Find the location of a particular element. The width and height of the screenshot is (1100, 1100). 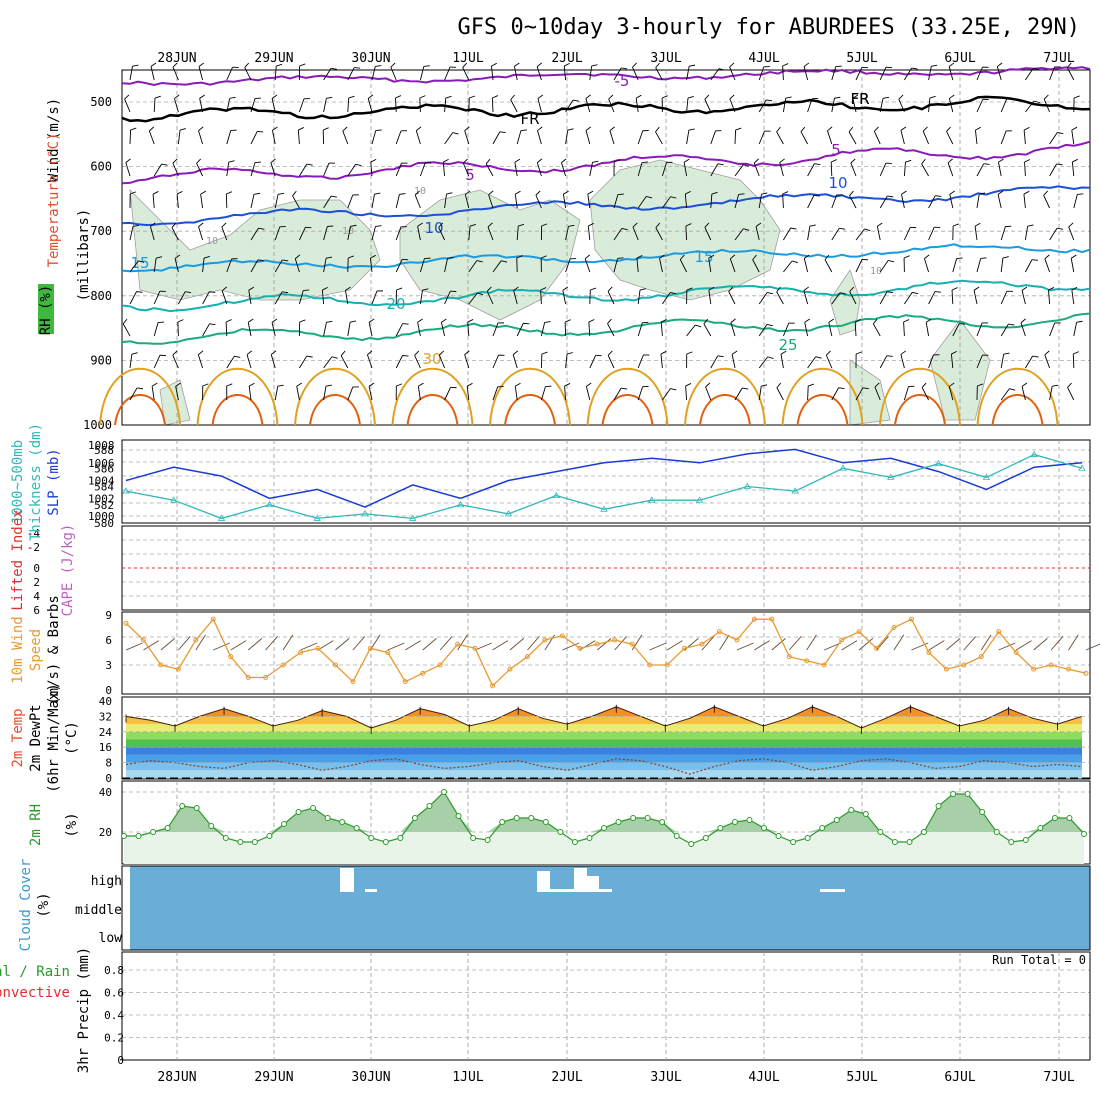

precip-tick: 0.8 is located at coordinates (114, 970).